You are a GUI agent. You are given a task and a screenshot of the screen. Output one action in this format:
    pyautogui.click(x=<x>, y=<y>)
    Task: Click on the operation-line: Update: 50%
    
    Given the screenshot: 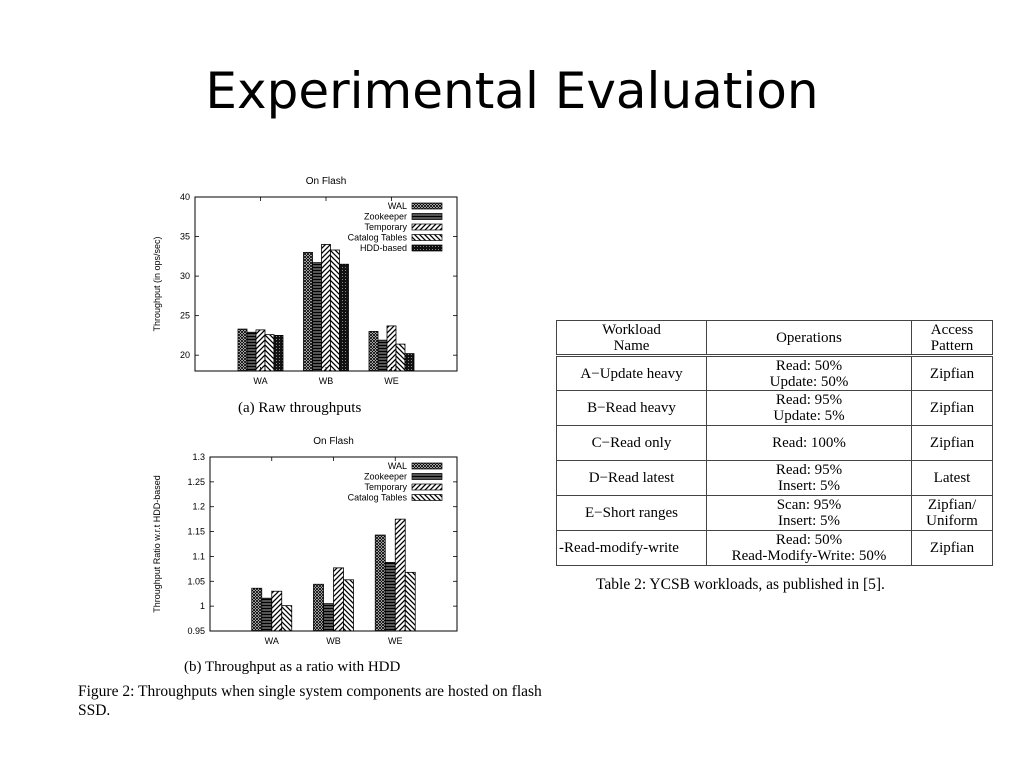 What is the action you would take?
    pyautogui.click(x=809, y=381)
    